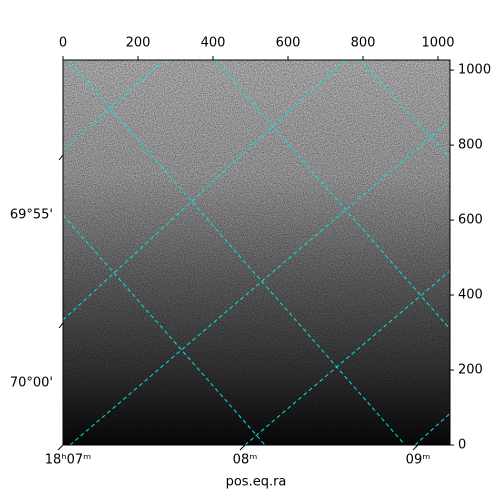 This screenshot has width=500, height=500. Describe the element at coordinates (470, 145) in the screenshot. I see `y-tick-label: 800` at that location.